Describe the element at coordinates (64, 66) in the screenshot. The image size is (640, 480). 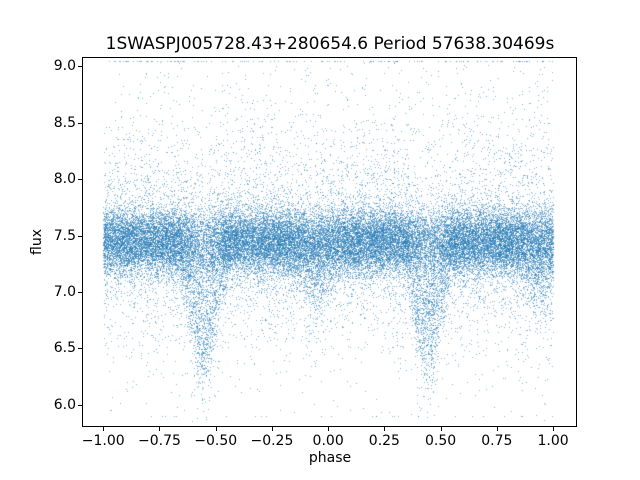
I see `y-tick-label: 9.0` at that location.